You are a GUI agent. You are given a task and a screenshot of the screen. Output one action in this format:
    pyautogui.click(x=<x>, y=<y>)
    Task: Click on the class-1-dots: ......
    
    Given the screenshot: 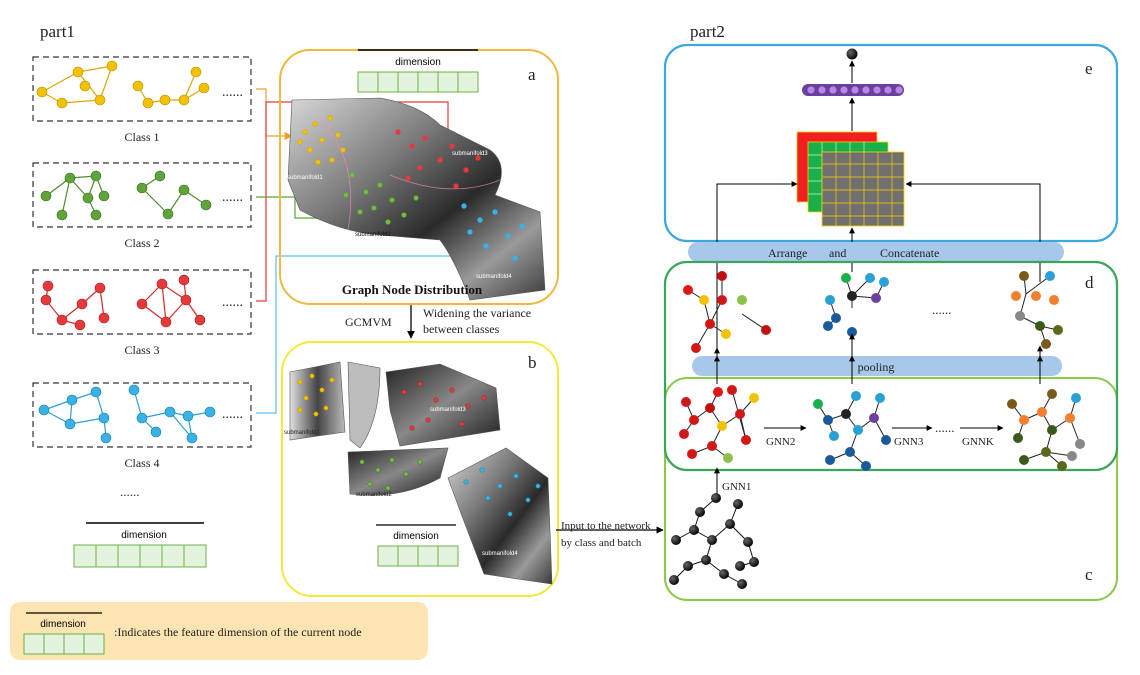 What is the action you would take?
    pyautogui.click(x=232, y=92)
    